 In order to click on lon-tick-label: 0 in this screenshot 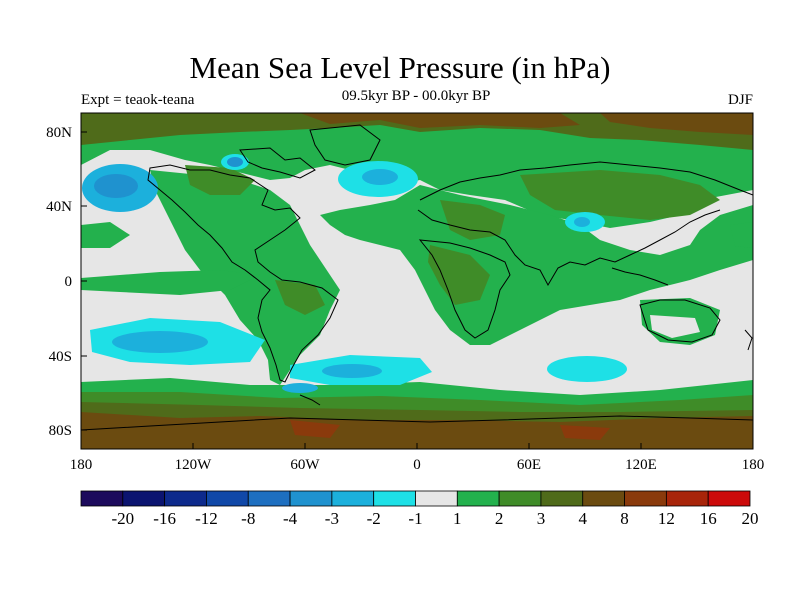, I will do `click(417, 465)`.